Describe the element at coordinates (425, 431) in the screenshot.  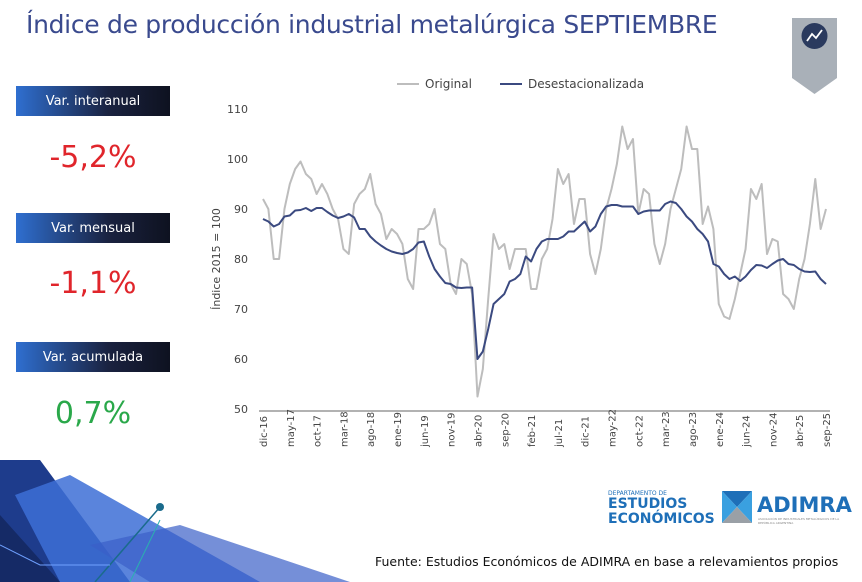
I see `x-tick-label: jun-19` at that location.